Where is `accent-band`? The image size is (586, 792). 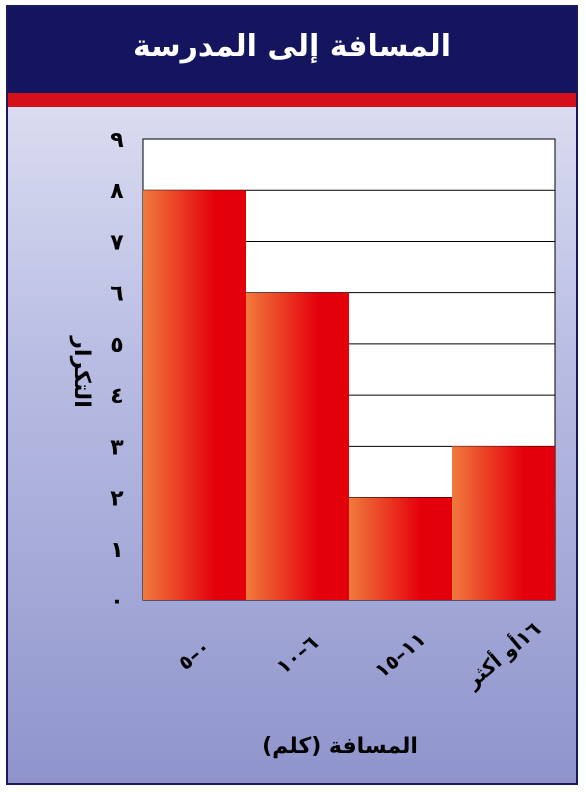 accent-band is located at coordinates (292, 100).